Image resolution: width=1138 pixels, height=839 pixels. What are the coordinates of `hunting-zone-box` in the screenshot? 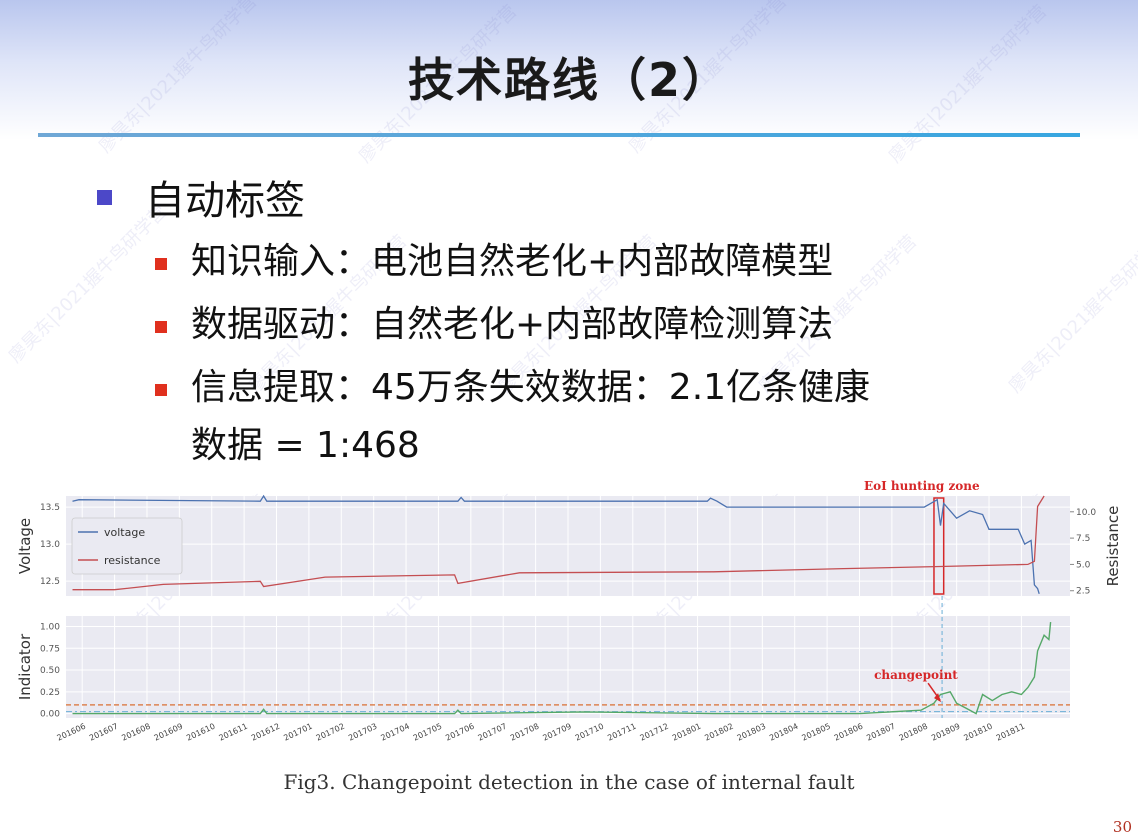 It's located at (939, 546).